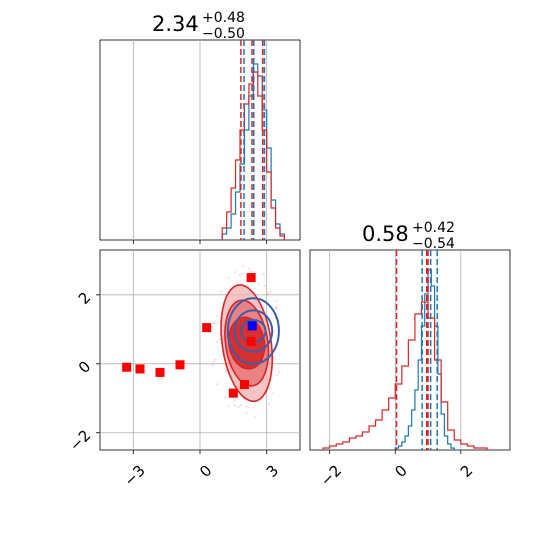  I want to click on mid-ytick-label-2: 2, so click(84, 297).